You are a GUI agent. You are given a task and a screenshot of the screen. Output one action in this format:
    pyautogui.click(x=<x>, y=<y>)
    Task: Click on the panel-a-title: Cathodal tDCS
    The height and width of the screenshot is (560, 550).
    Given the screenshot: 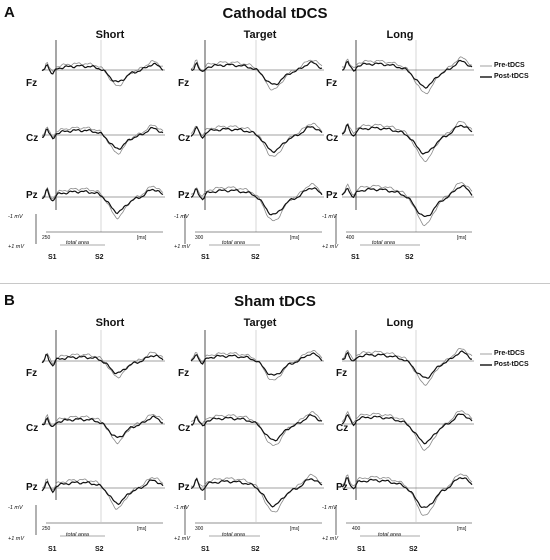 What is the action you would take?
    pyautogui.click(x=275, y=13)
    